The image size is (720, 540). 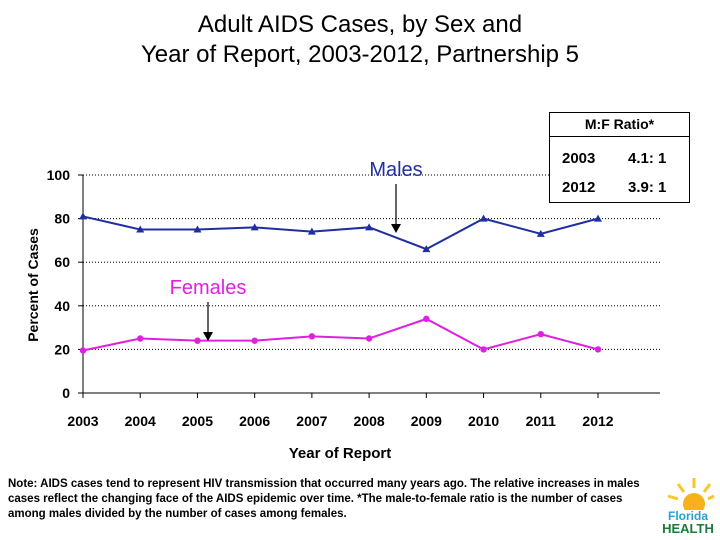 What do you see at coordinates (254, 421) in the screenshot?
I see `x-tick-label: 2006` at bounding box center [254, 421].